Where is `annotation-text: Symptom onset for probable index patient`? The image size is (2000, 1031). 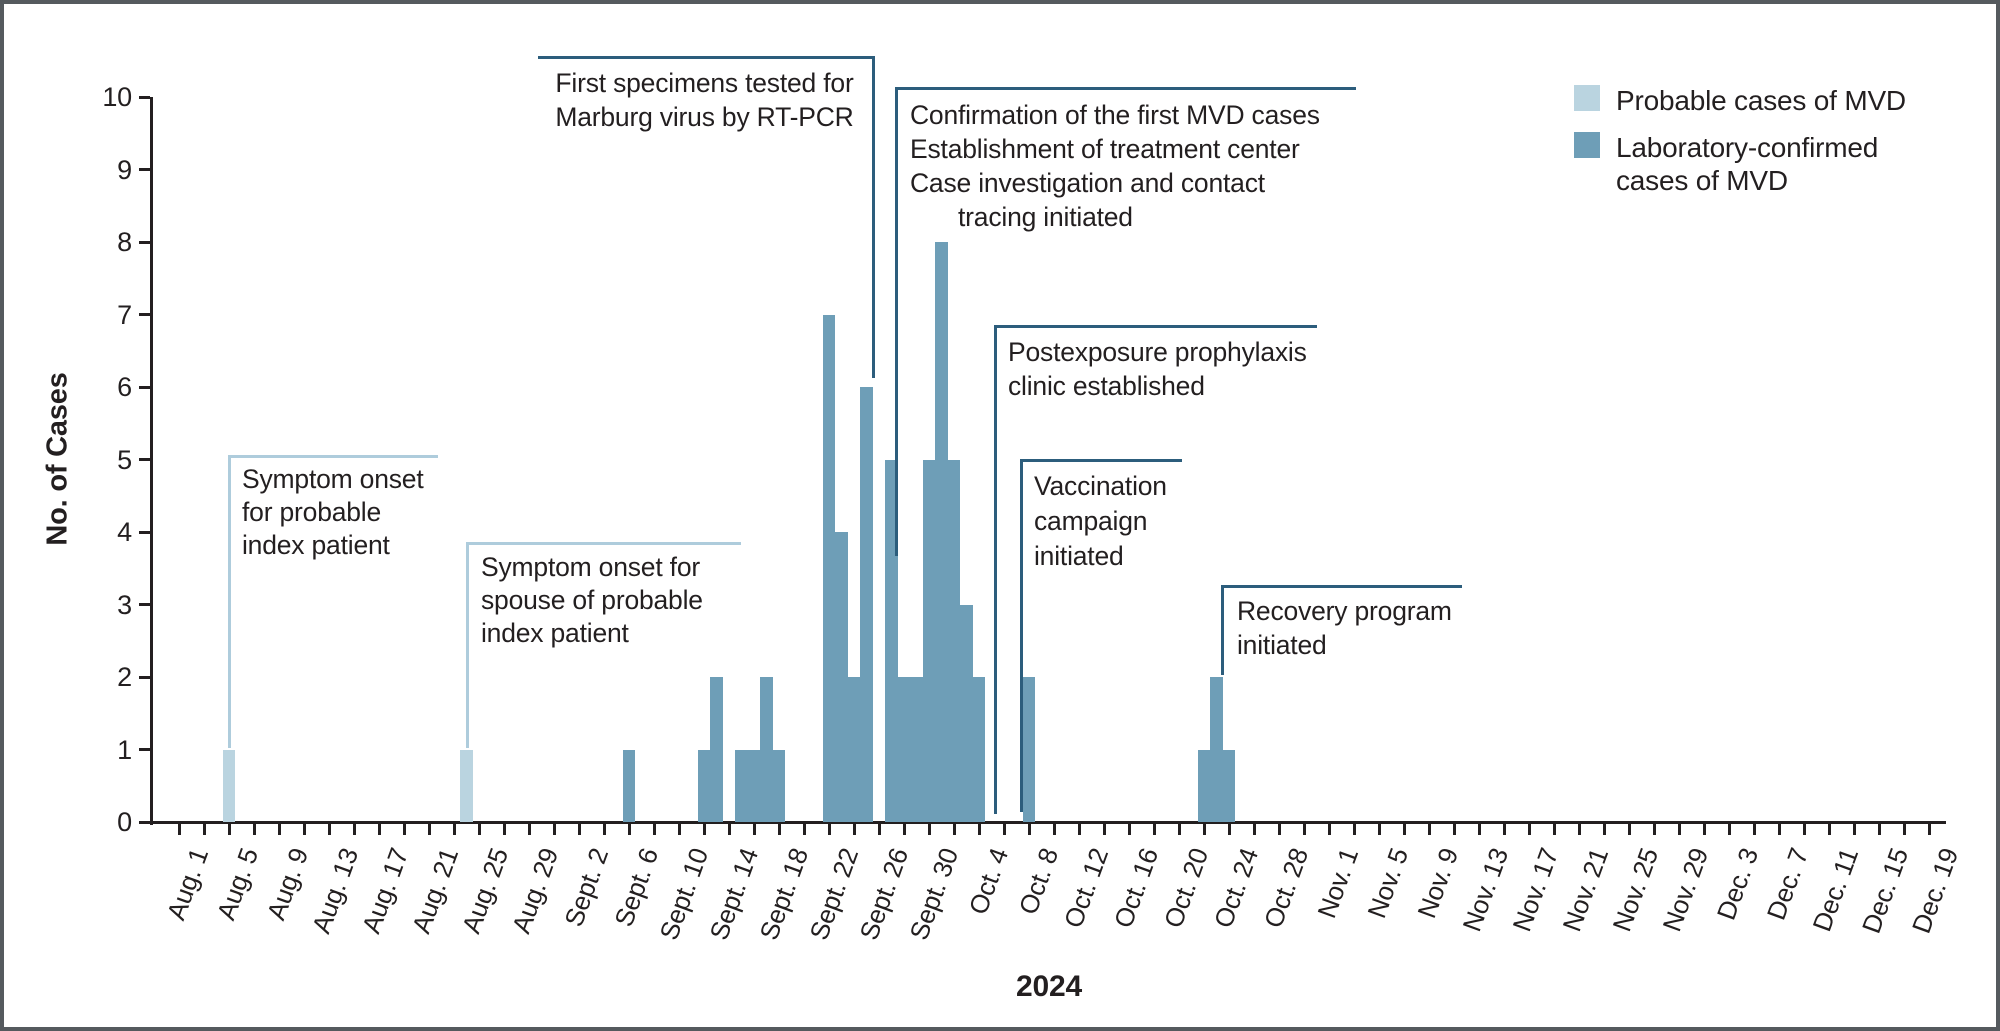 annotation-text: Symptom onset for probable index patient is located at coordinates (372, 512).